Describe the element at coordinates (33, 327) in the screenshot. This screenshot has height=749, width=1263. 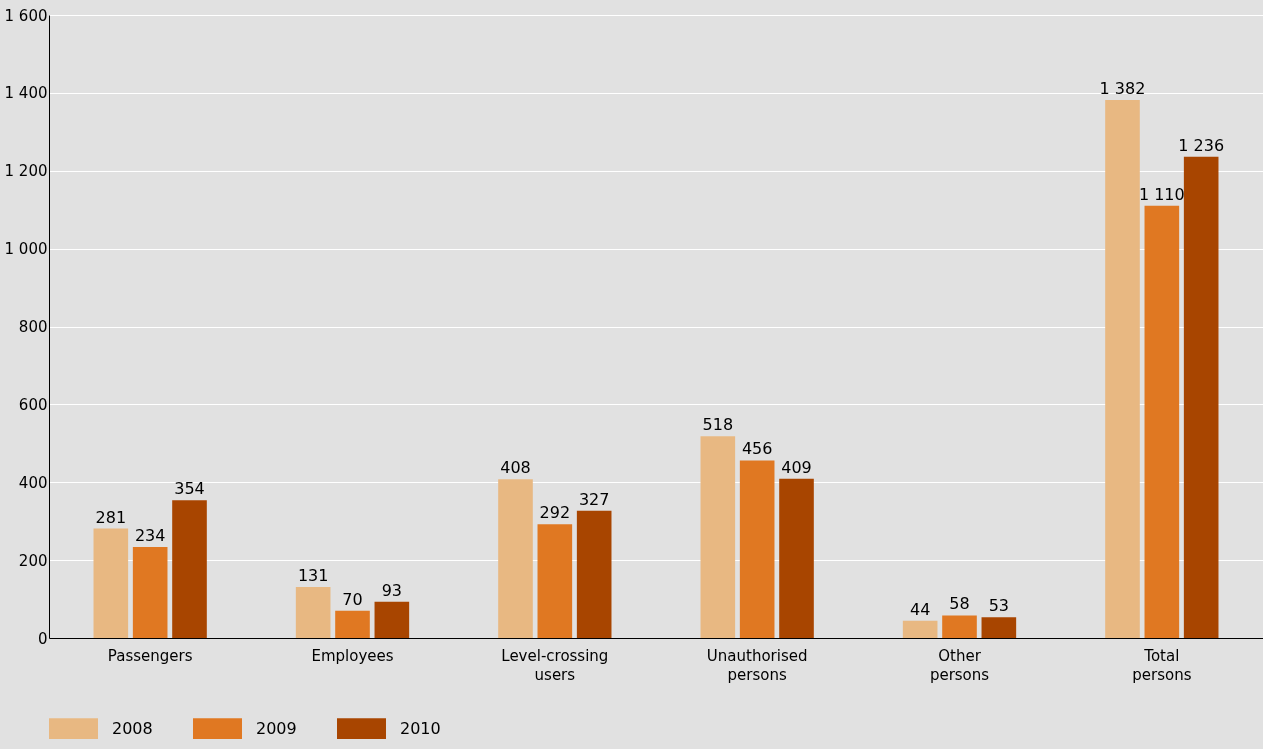
I see `y-tick-label: 800` at that location.